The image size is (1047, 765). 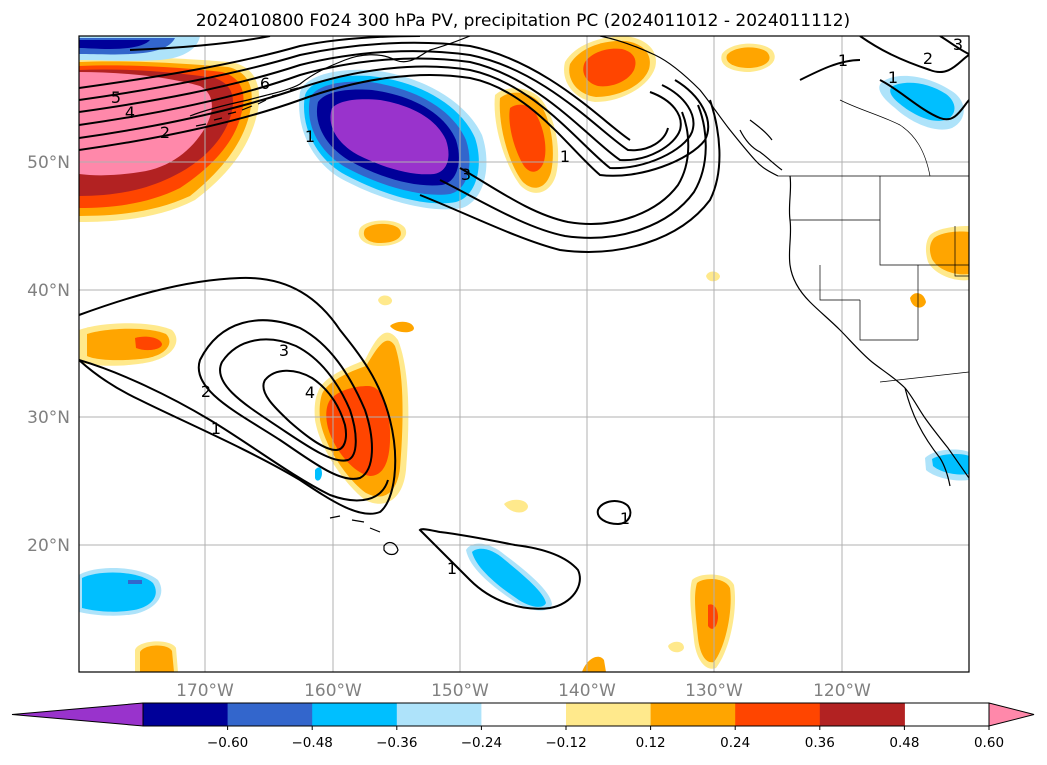 I want to click on colorbar-extend-max, so click(x=1011, y=714).